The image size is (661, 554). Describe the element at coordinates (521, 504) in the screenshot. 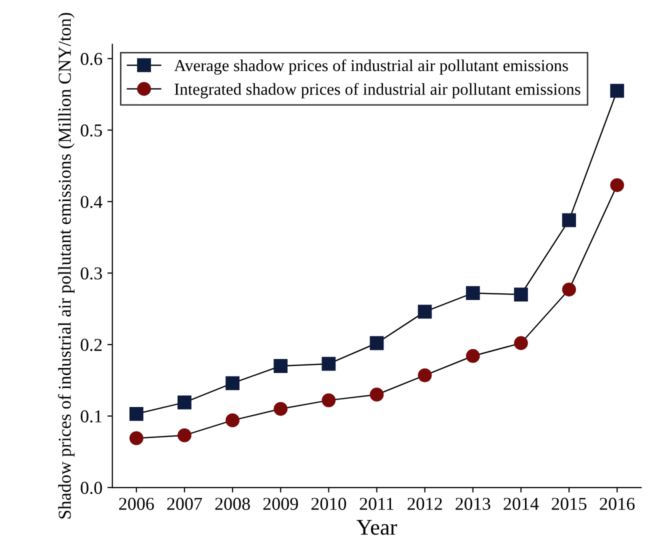

I see `x-tick-label: 2014` at that location.